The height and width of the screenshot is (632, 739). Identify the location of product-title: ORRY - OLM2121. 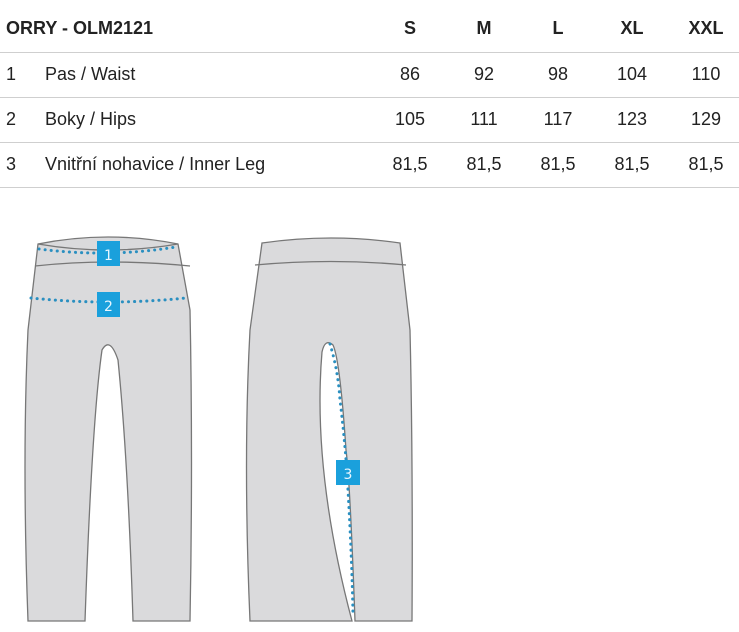
(80, 28).